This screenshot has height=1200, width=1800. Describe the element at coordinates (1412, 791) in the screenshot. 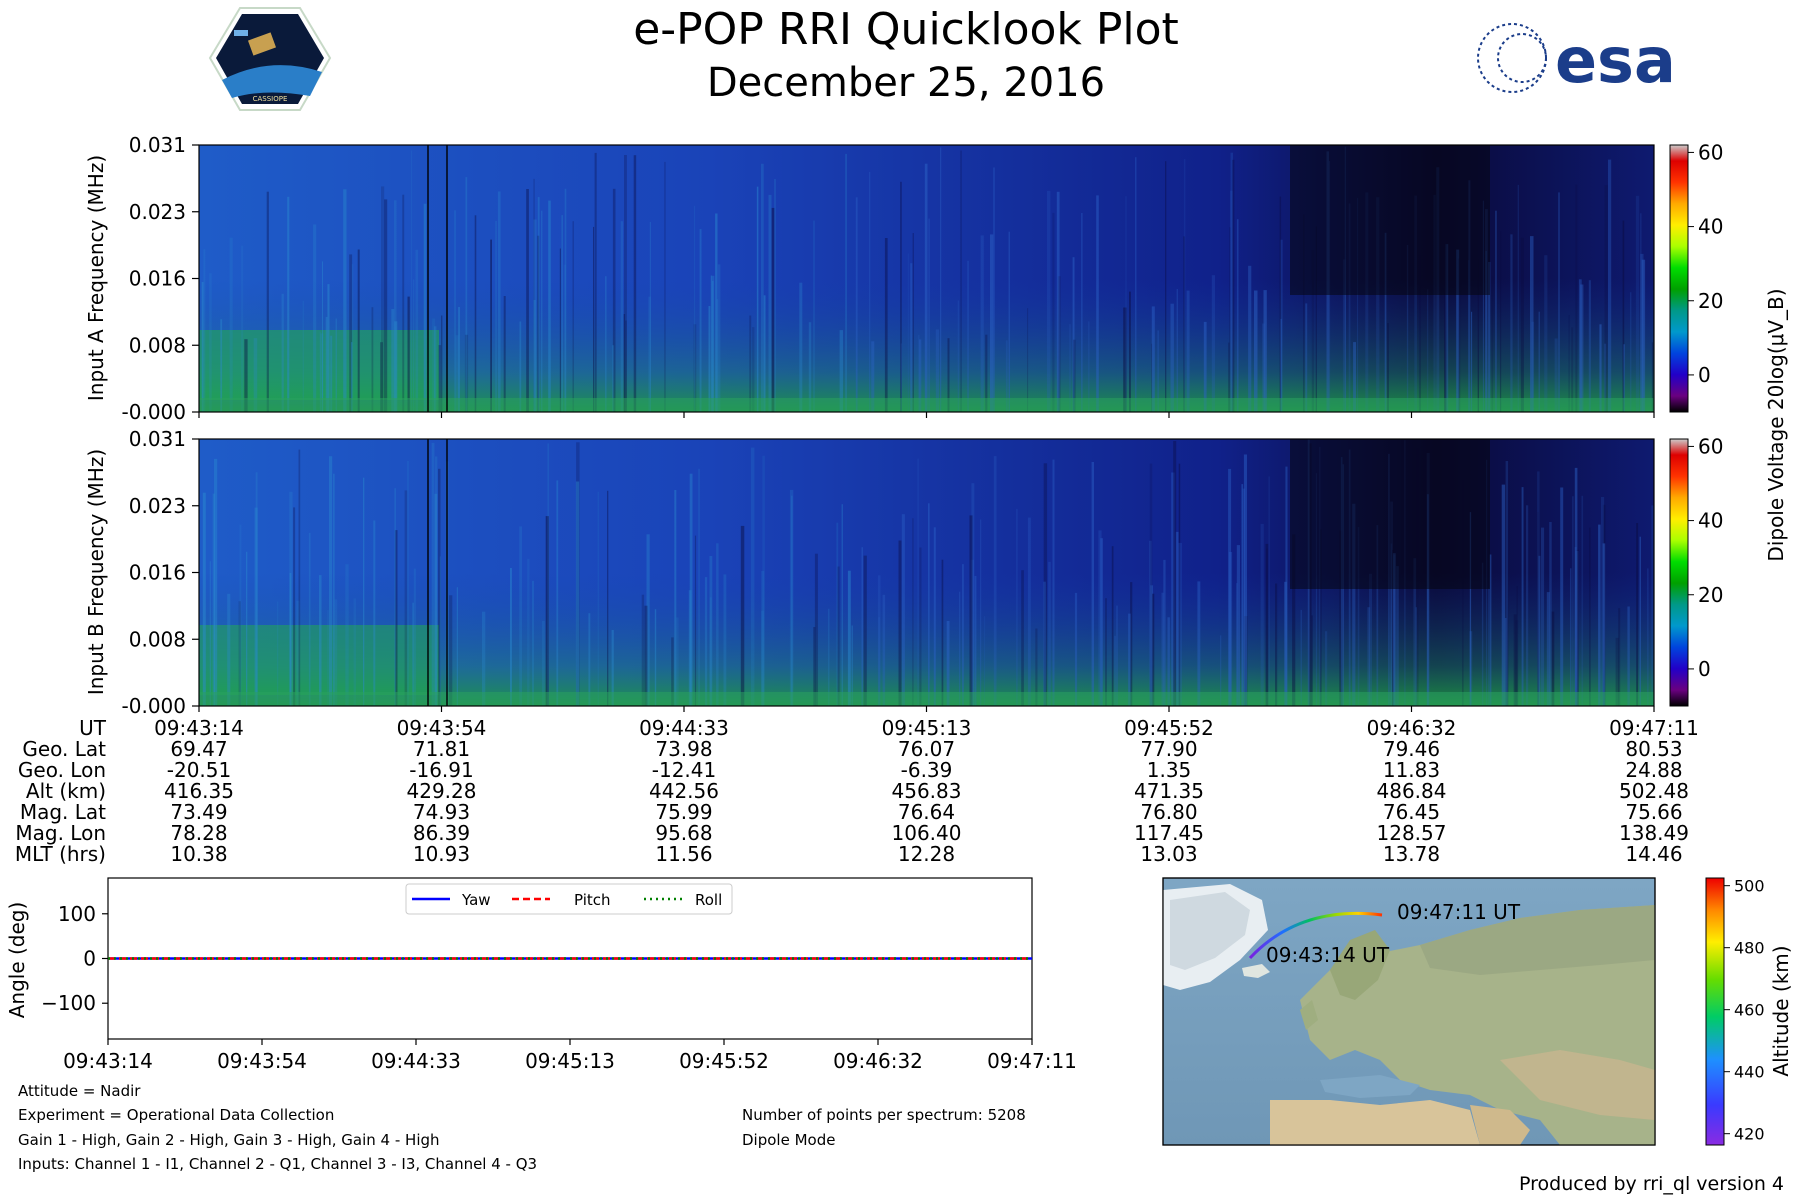

I see `ephemeris-value: 486.84` at that location.